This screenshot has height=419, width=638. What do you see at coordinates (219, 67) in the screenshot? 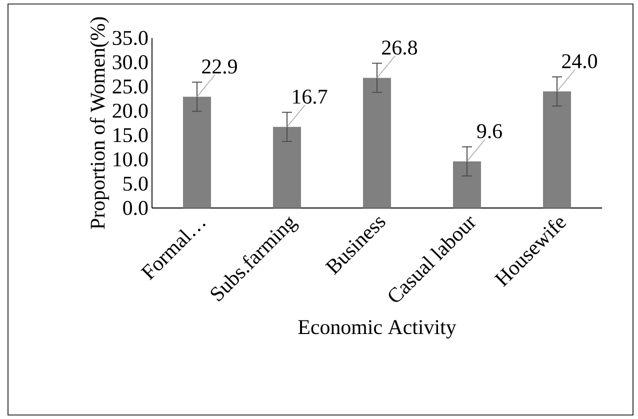
I see `data-label: 22.9` at bounding box center [219, 67].